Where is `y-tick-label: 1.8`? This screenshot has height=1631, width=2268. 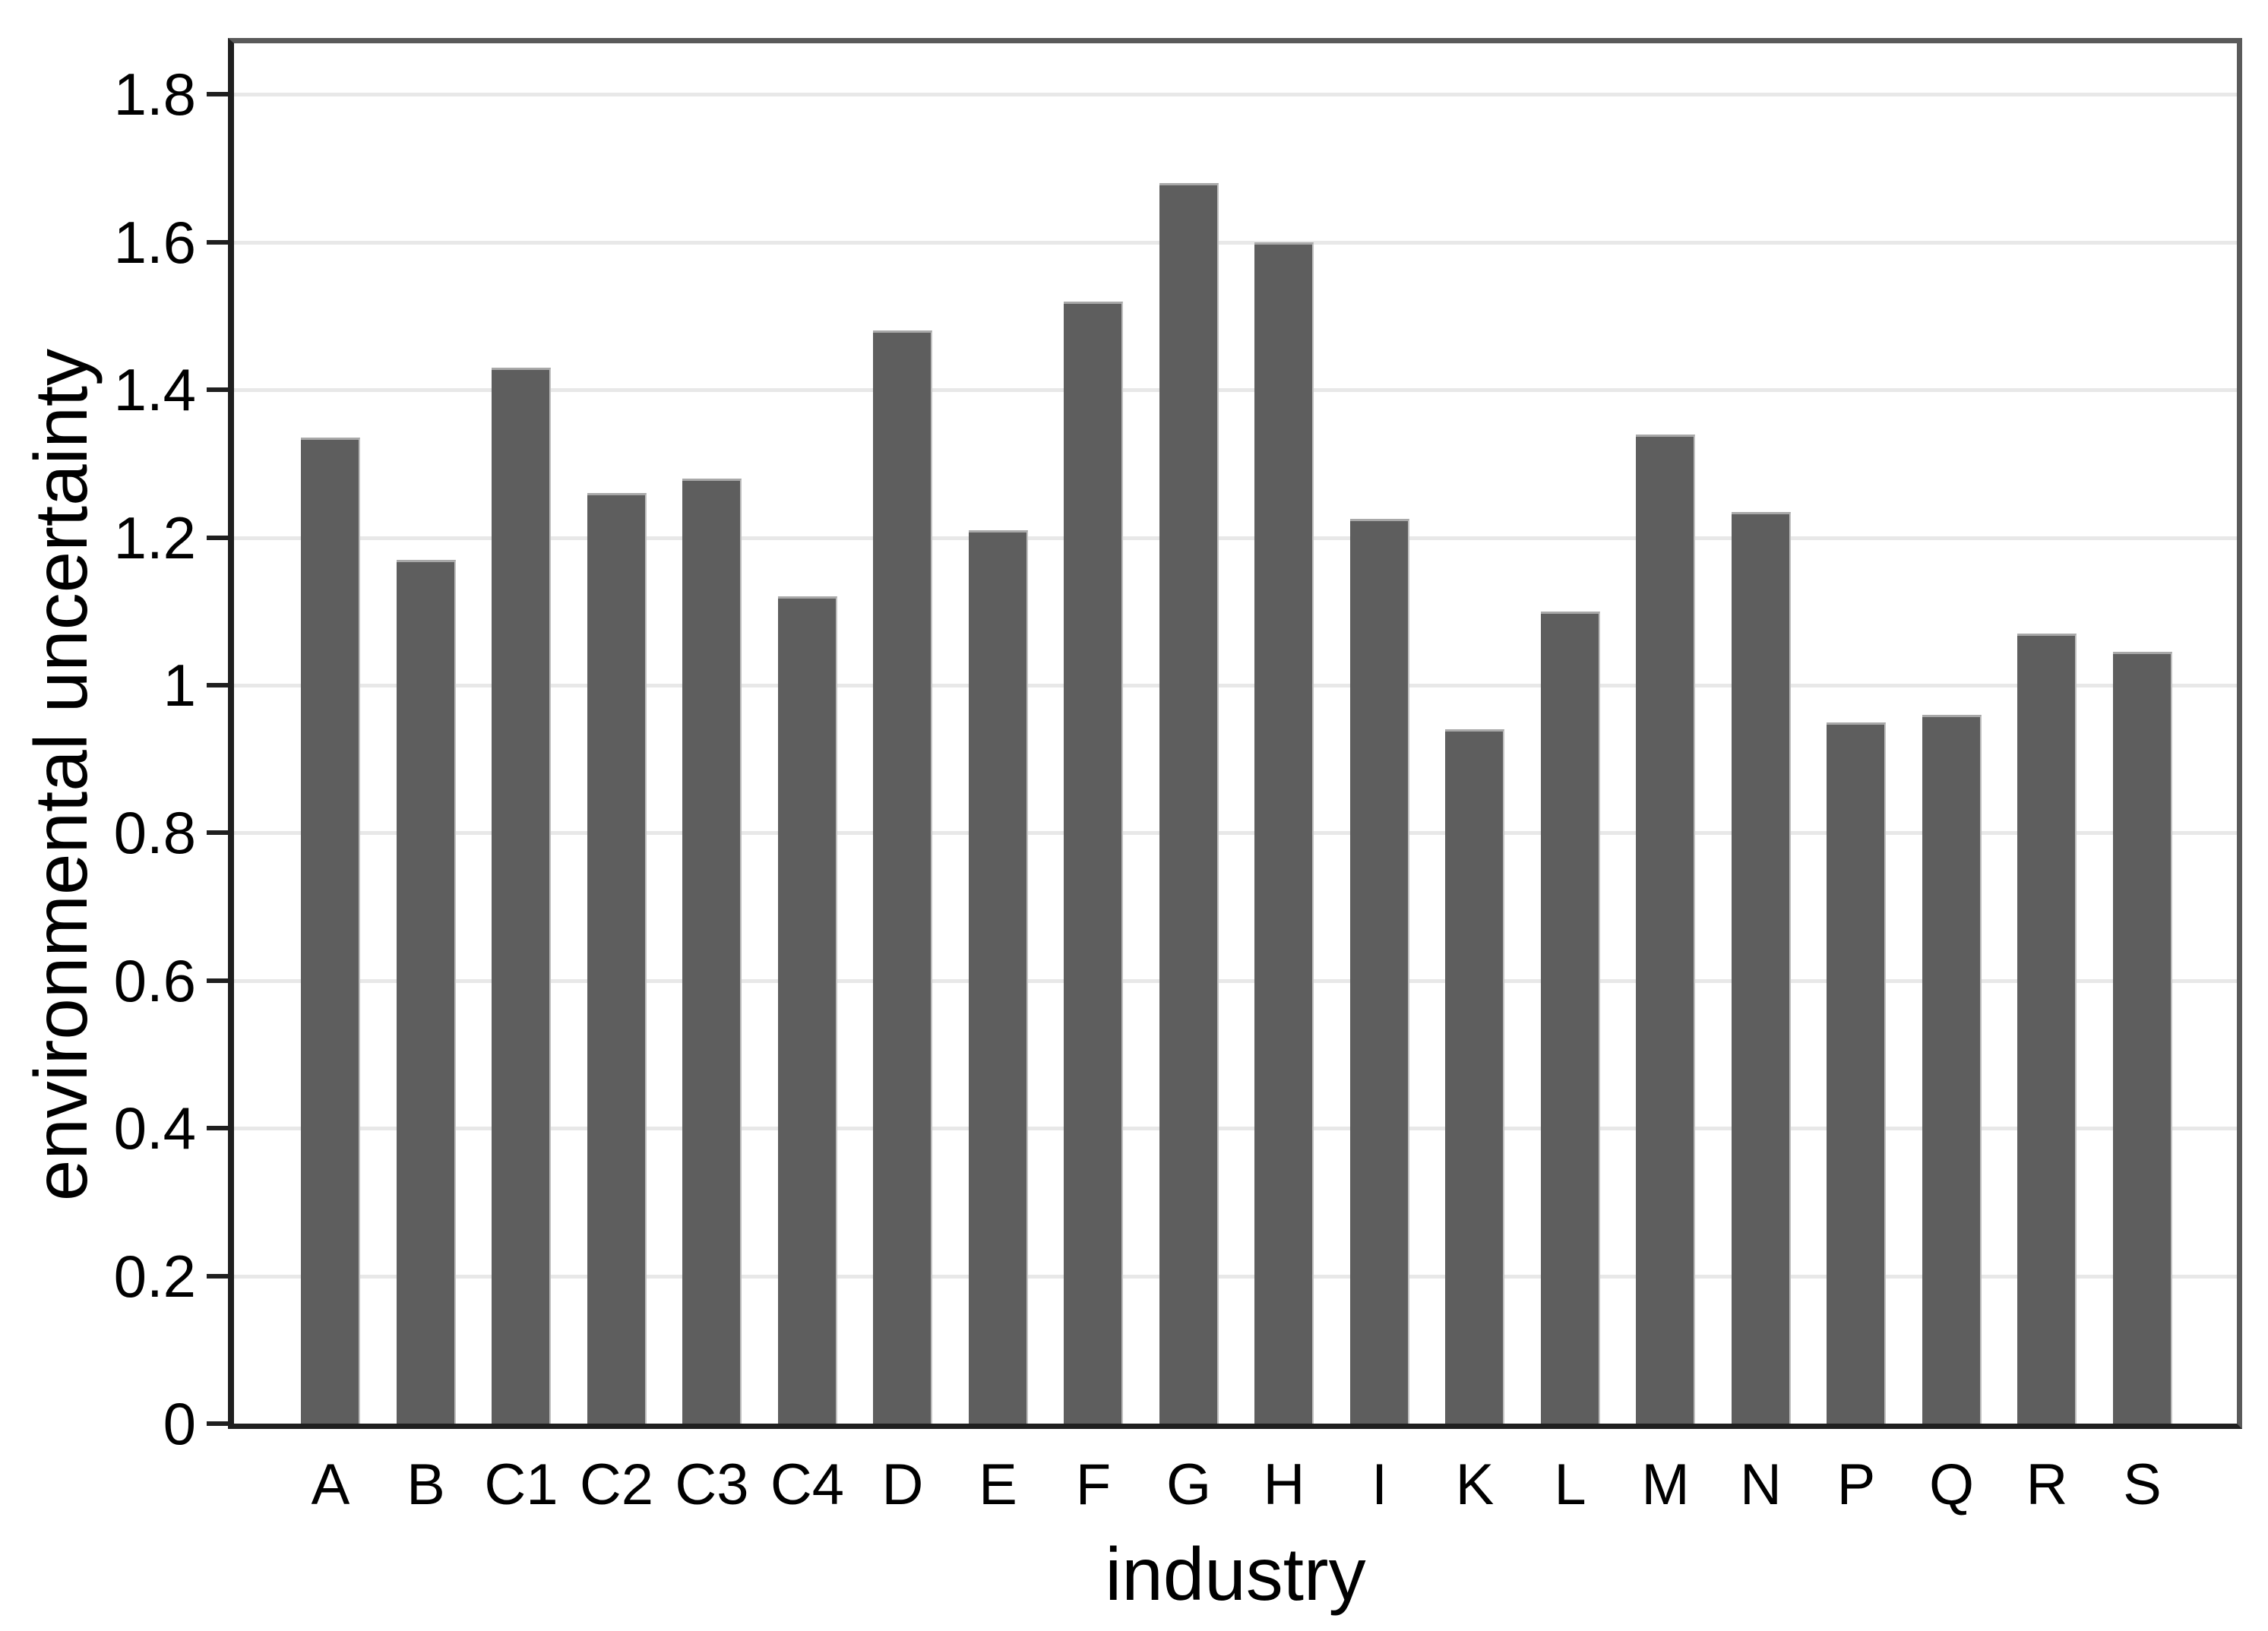
y-tick-label: 1.8 is located at coordinates (154, 94).